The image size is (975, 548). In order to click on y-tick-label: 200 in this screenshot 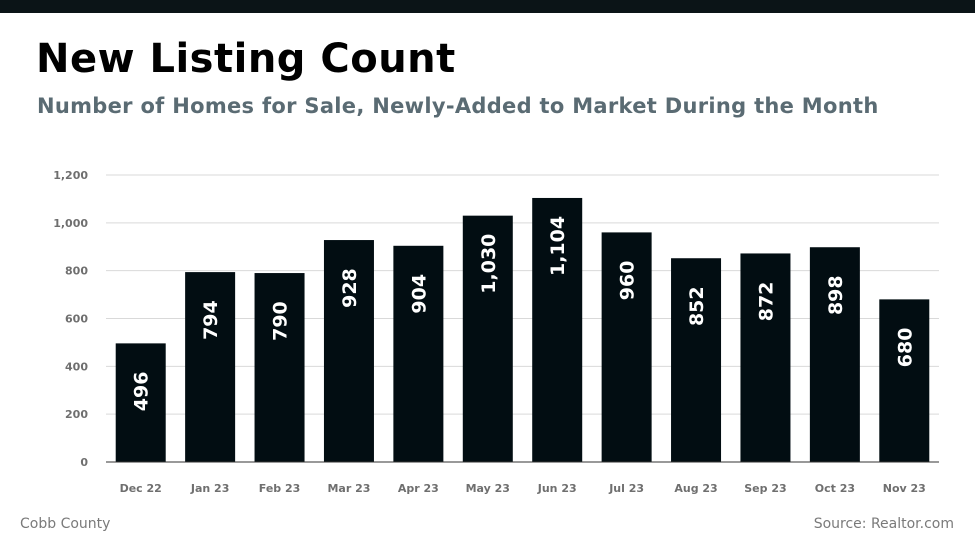, I will do `click(76, 414)`.